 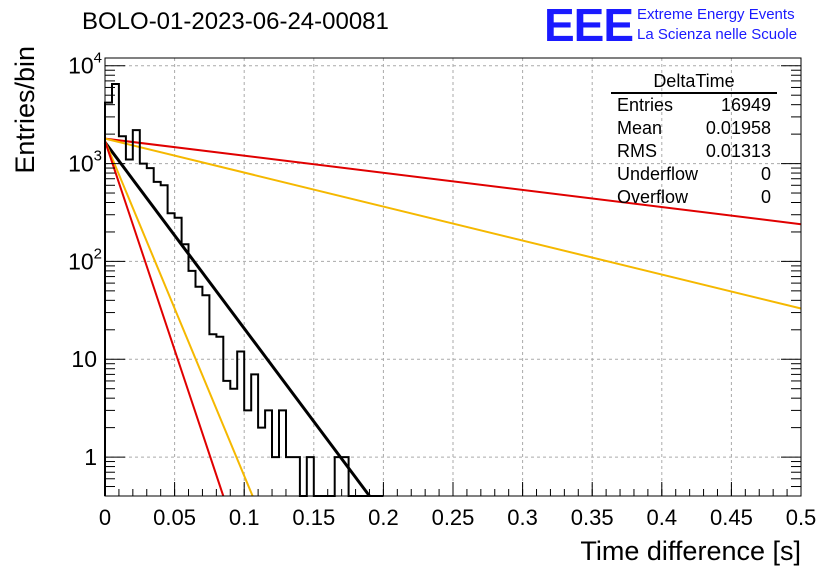 What do you see at coordinates (738, 151) in the screenshot?
I see `stats-value: 0.01313` at bounding box center [738, 151].